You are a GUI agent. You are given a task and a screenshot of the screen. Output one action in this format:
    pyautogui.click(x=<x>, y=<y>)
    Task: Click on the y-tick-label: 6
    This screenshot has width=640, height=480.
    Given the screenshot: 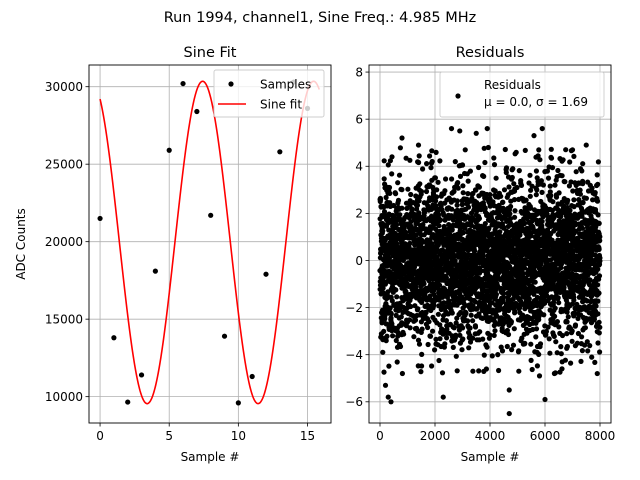 What is the action you would take?
    pyautogui.click(x=359, y=119)
    